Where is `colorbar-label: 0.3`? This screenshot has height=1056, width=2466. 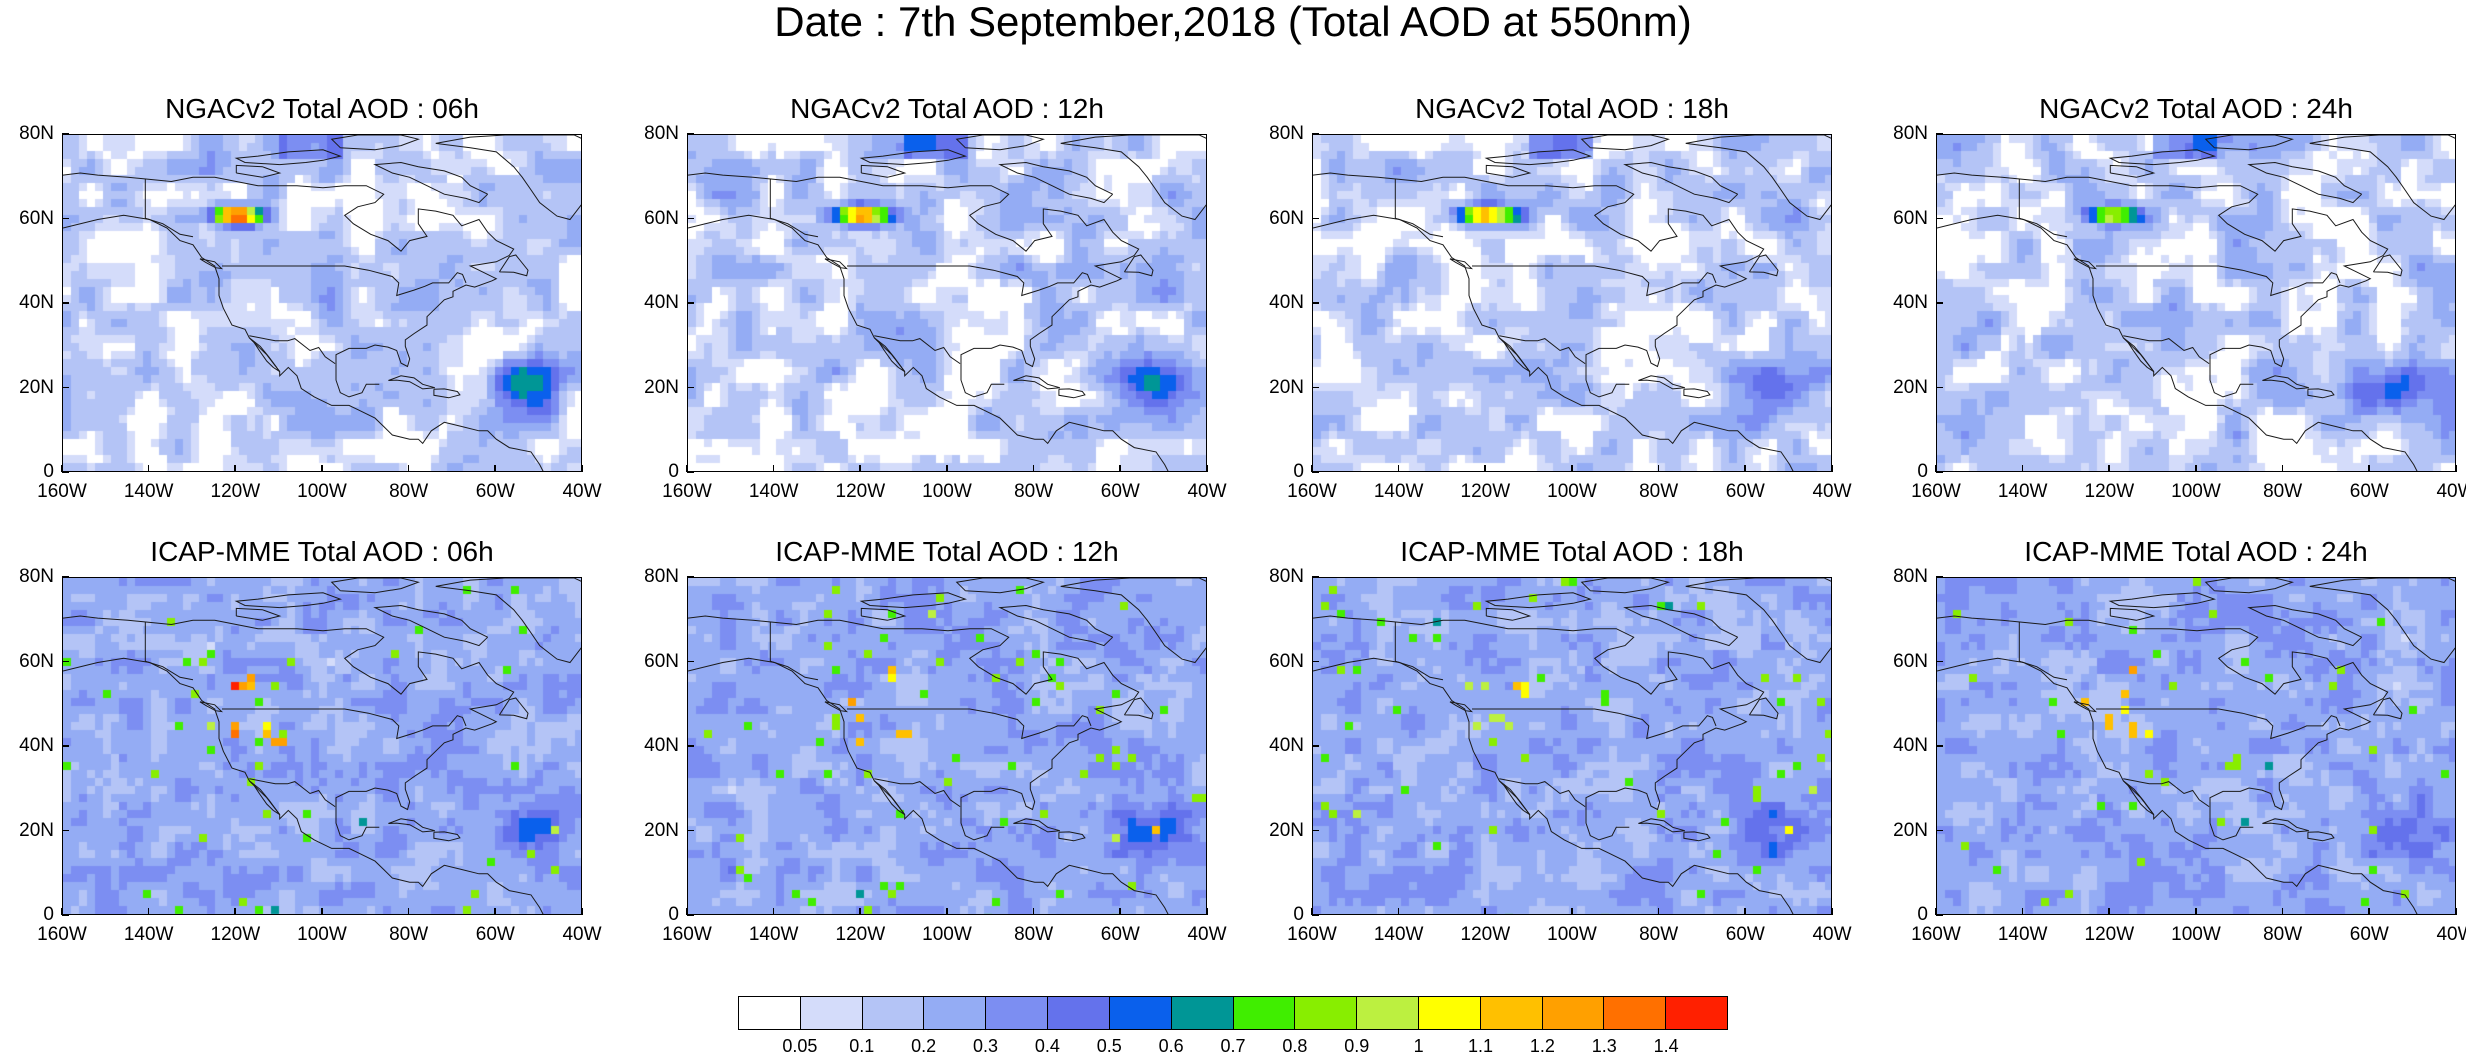 colorbar-label: 0.3 is located at coordinates (985, 1046).